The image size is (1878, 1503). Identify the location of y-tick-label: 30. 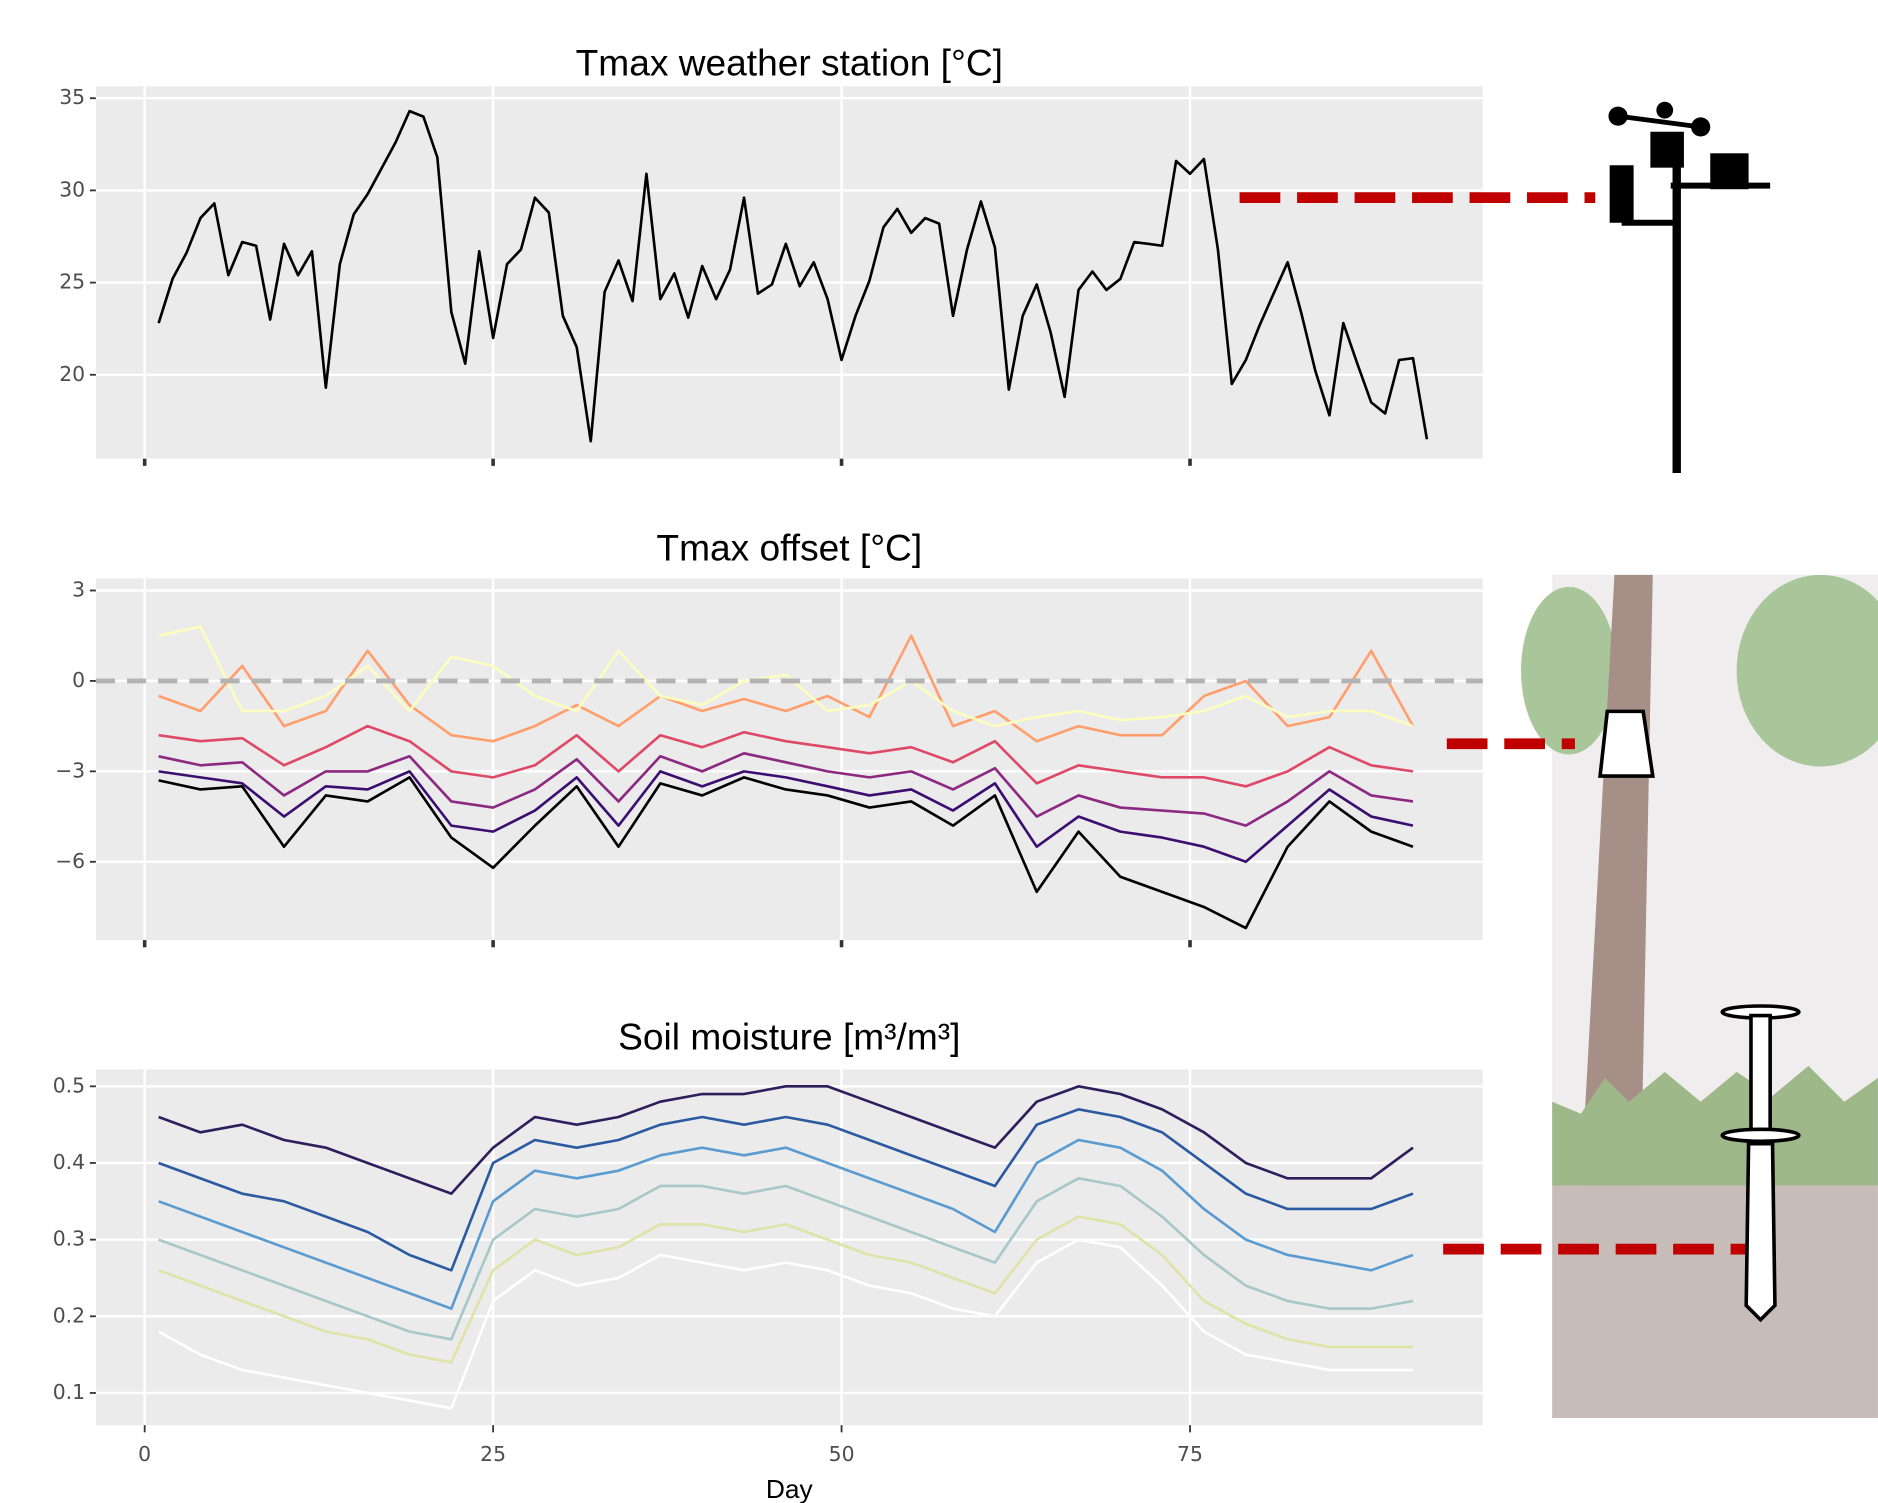
(72, 189).